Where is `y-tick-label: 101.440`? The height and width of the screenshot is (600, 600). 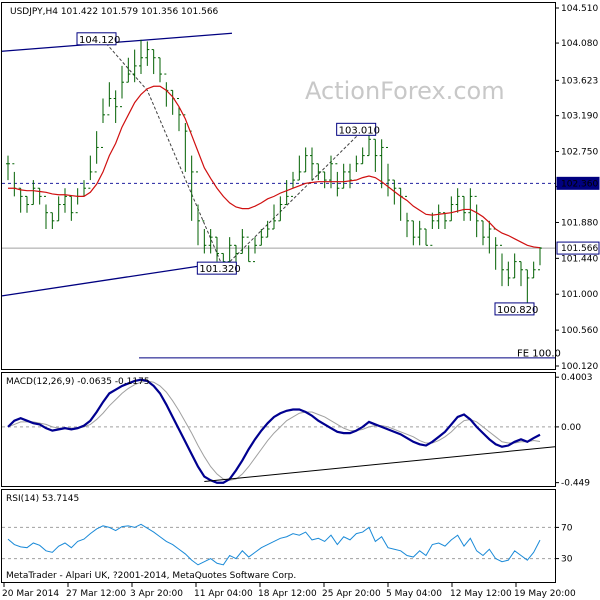
y-tick-label: 101.440 is located at coordinates (579, 259).